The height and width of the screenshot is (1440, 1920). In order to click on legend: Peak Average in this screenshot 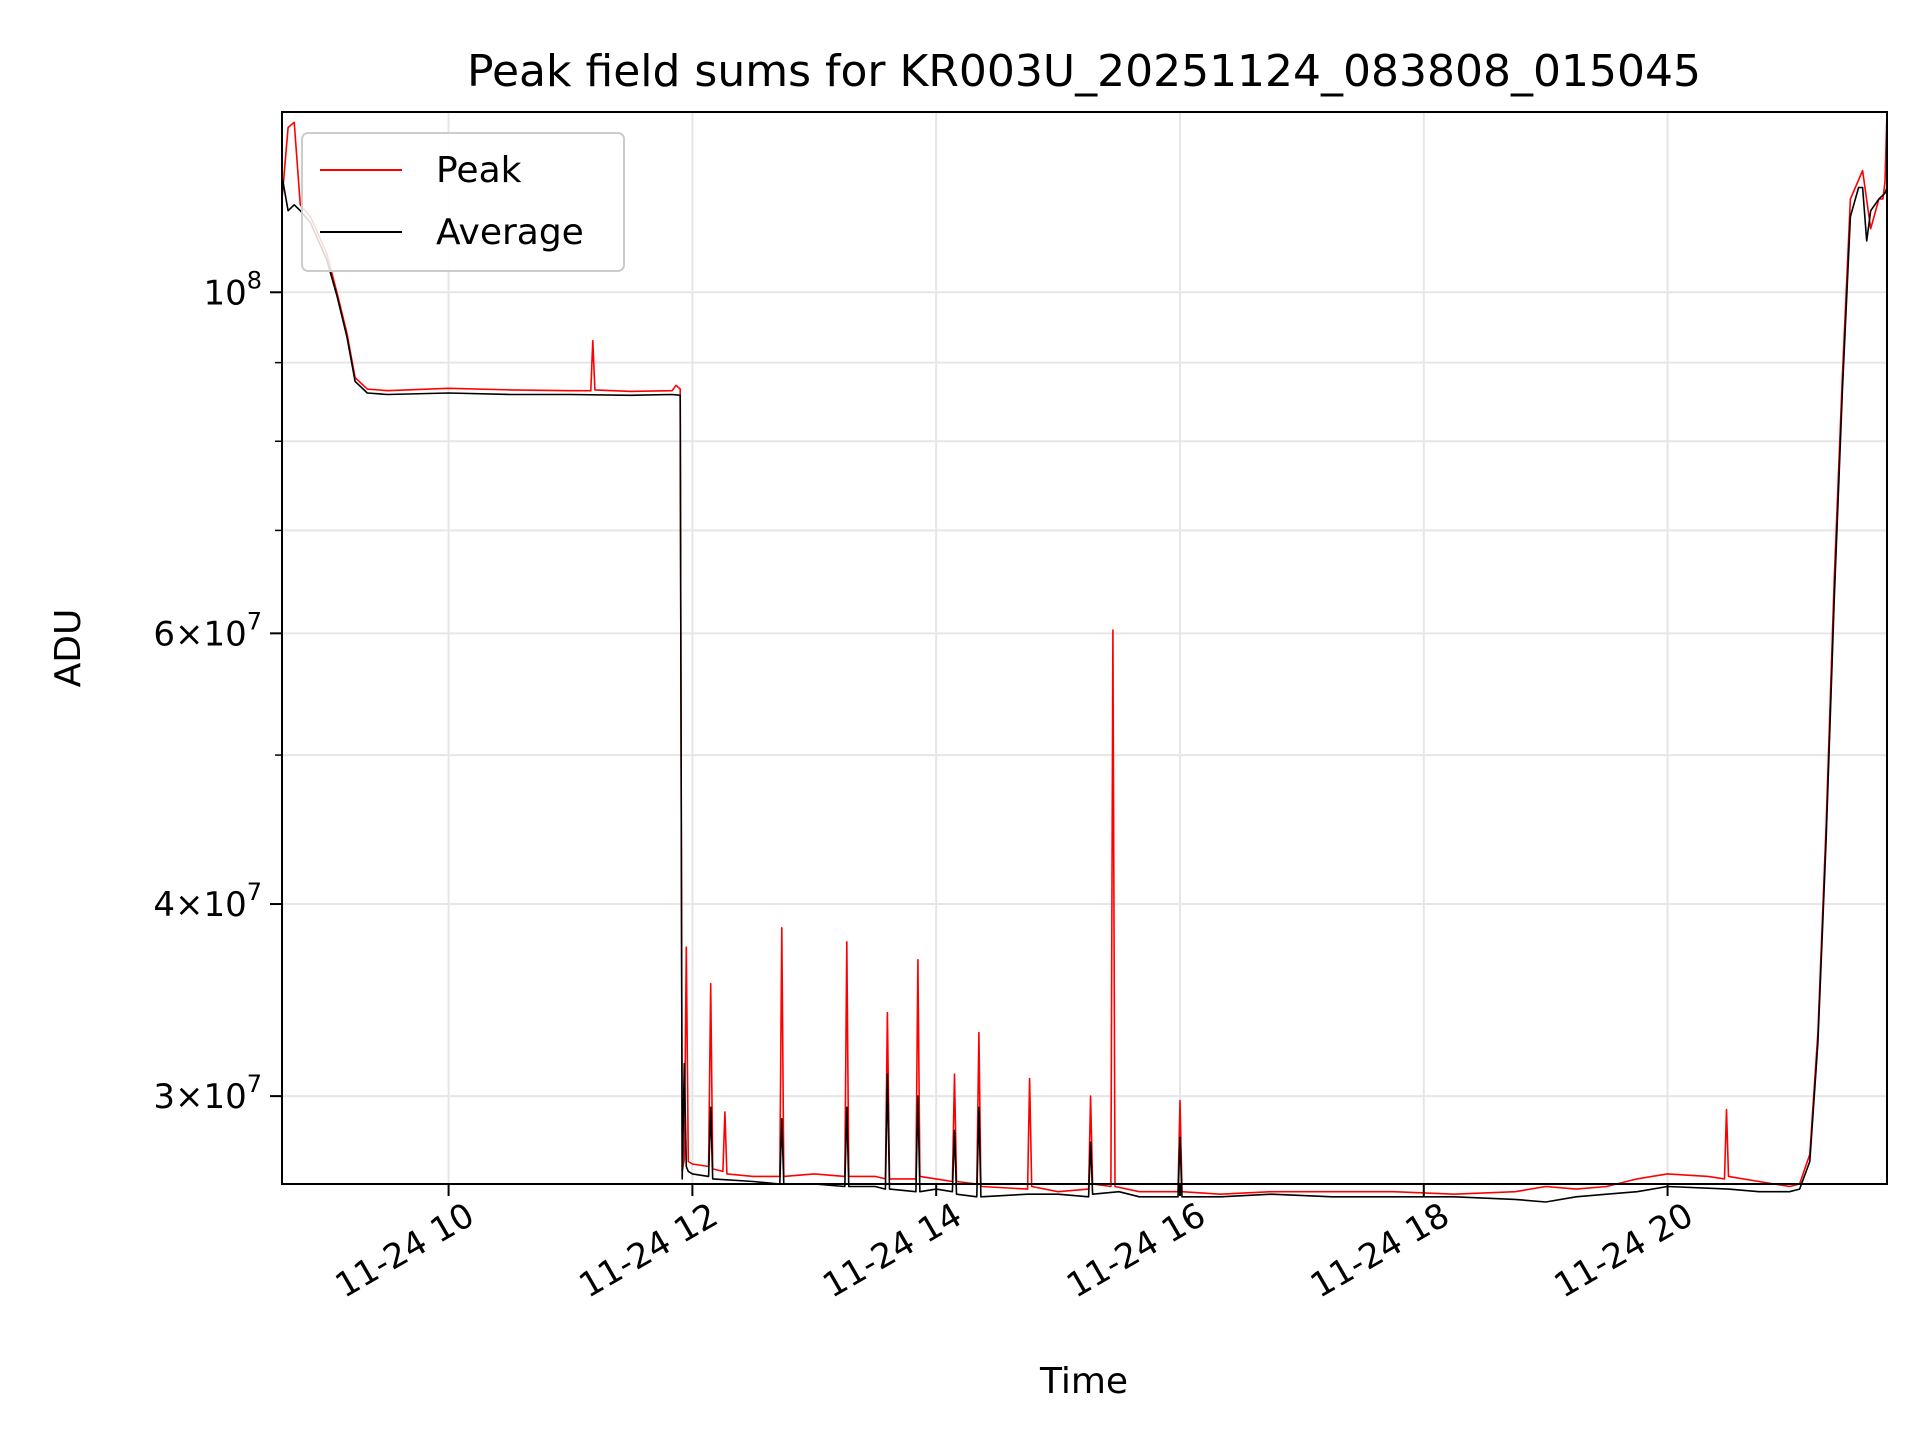, I will do `click(463, 202)`.